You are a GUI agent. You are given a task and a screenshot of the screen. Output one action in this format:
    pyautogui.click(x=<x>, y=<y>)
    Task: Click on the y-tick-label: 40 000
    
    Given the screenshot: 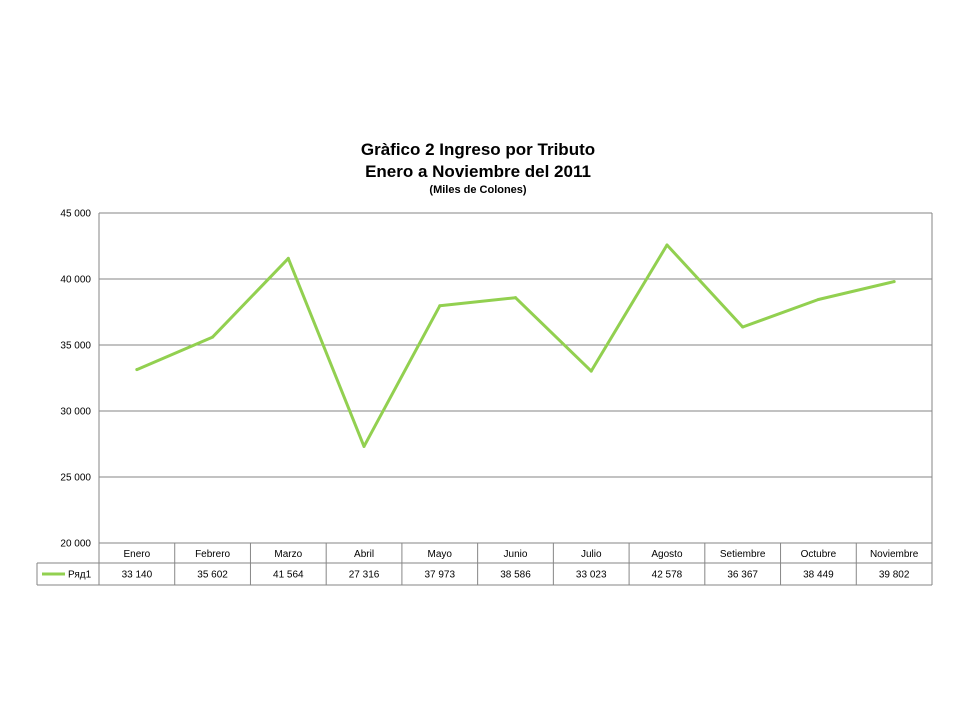 What is the action you would take?
    pyautogui.click(x=75, y=280)
    